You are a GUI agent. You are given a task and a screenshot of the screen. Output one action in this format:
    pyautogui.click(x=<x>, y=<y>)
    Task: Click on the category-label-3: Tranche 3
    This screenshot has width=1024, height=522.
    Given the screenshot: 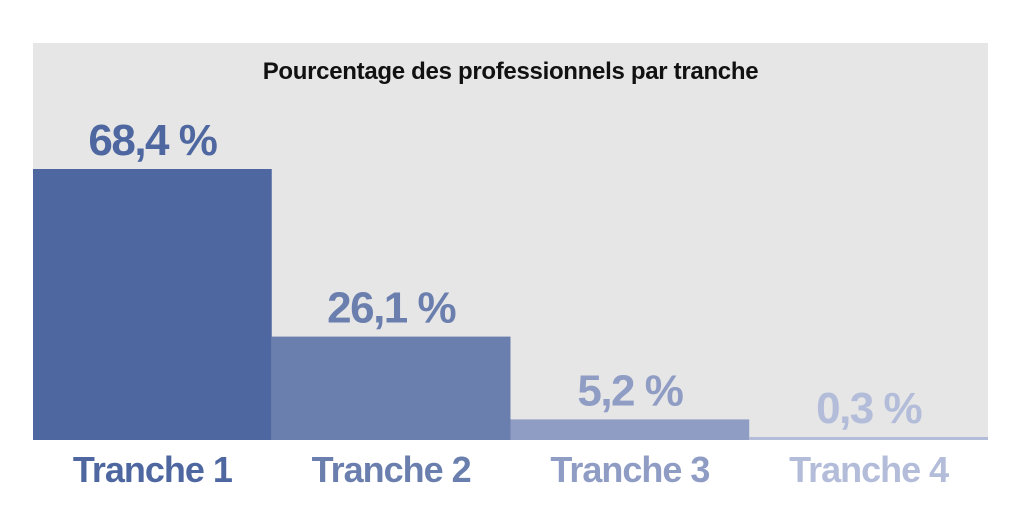 What is the action you would take?
    pyautogui.click(x=629, y=469)
    